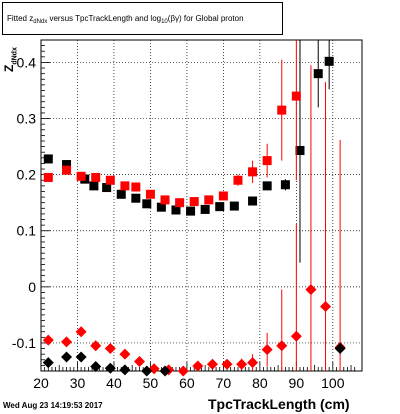  What do you see at coordinates (297, 383) in the screenshot?
I see `x-tick-label: 90` at bounding box center [297, 383].